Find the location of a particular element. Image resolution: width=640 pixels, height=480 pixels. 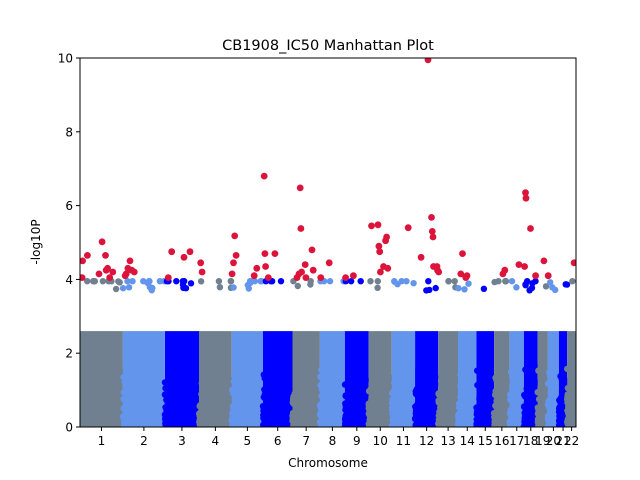

x-tick-label: 11 is located at coordinates (403, 441).